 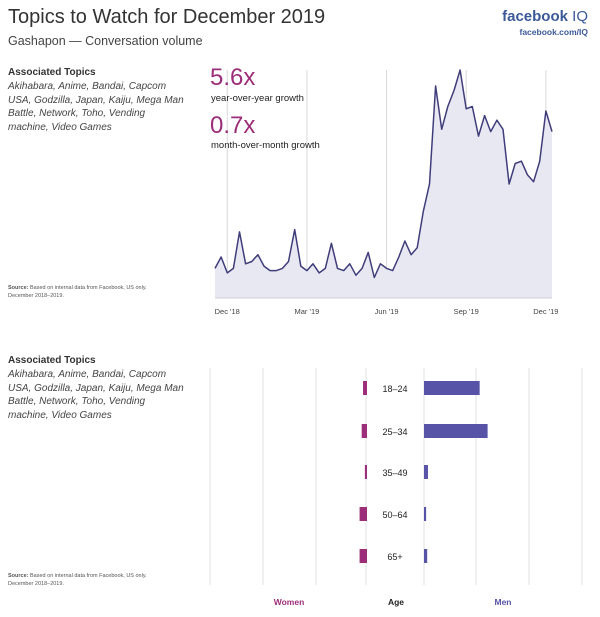 What do you see at coordinates (394, 515) in the screenshot?
I see `age-label: 50–64` at bounding box center [394, 515].